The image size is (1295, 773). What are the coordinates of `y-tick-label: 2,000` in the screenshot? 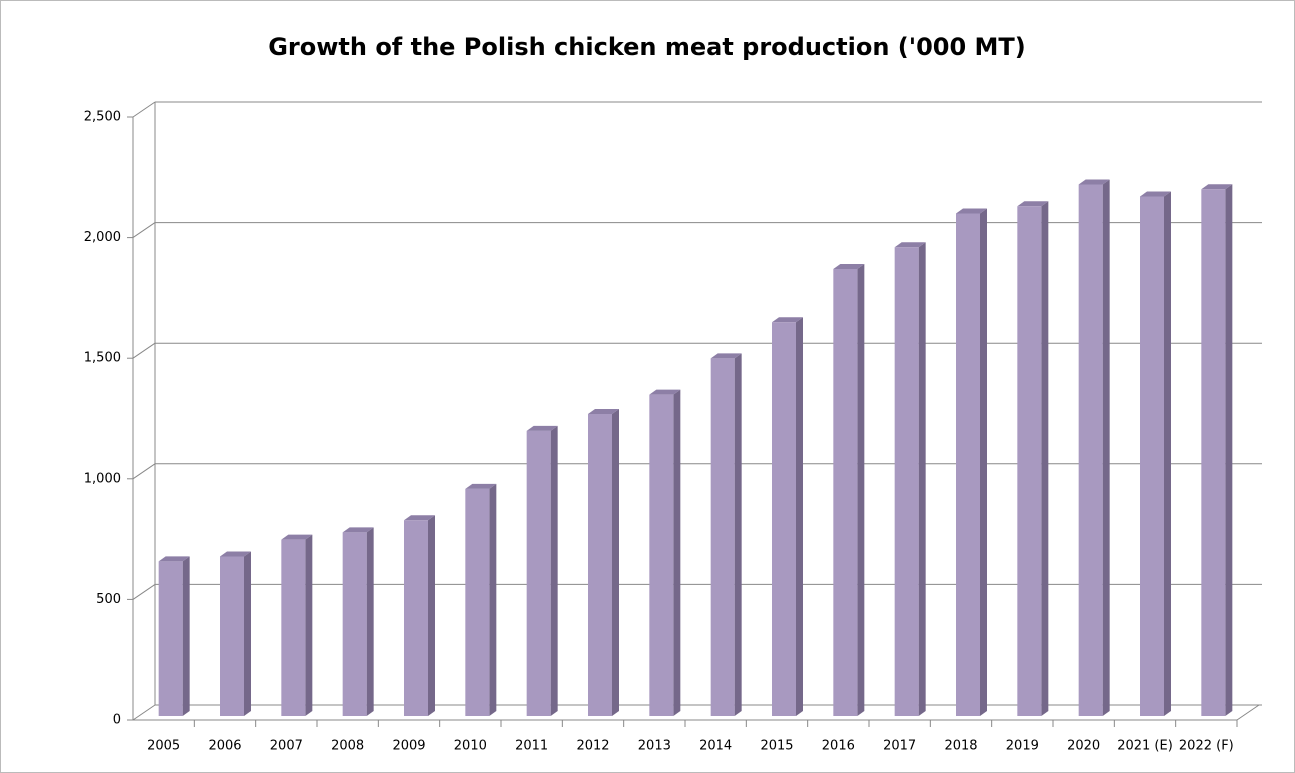 It's located at (102, 237).